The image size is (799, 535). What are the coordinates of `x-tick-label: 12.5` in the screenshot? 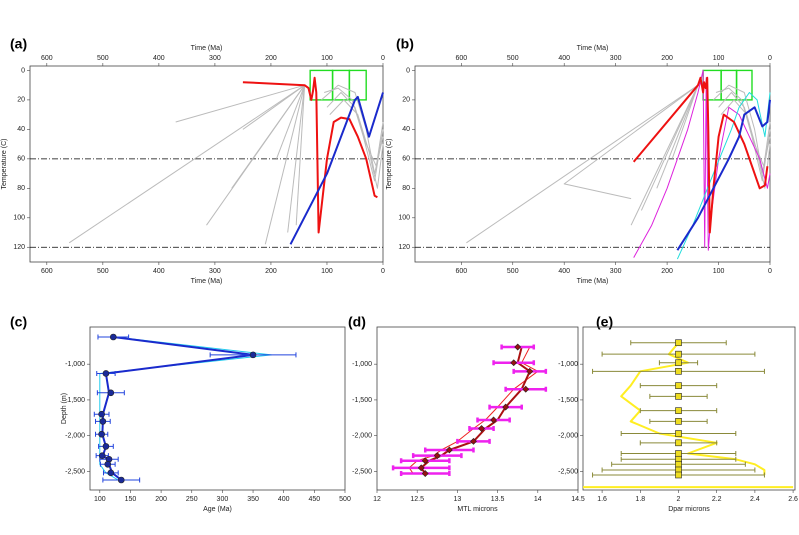 It's located at (417, 499).